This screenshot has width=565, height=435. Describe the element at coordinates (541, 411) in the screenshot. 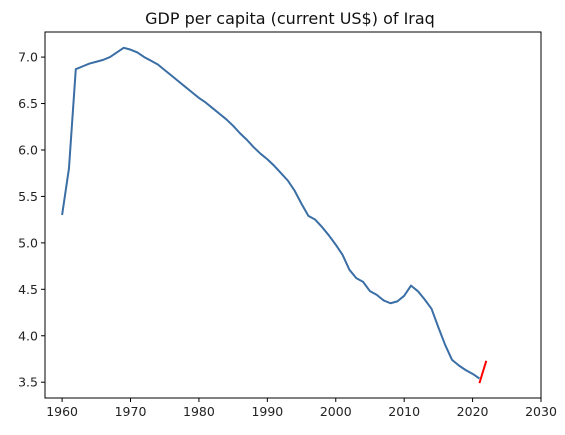

I see `x-tick-label: 2030` at that location.